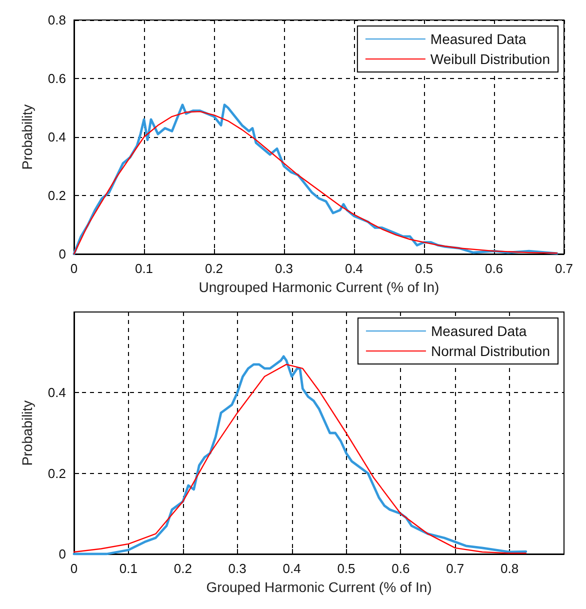 The width and height of the screenshot is (586, 609). What do you see at coordinates (57, 78) in the screenshot?
I see `y-tick-label: 0.6` at bounding box center [57, 78].